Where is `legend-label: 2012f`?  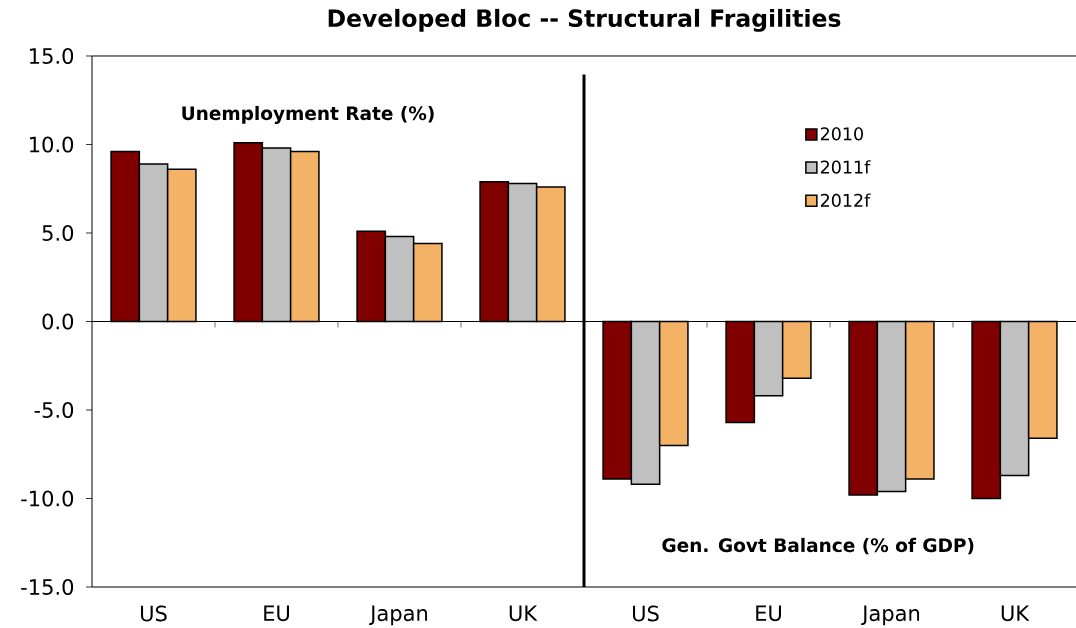
legend-label: 2012f is located at coordinates (845, 200).